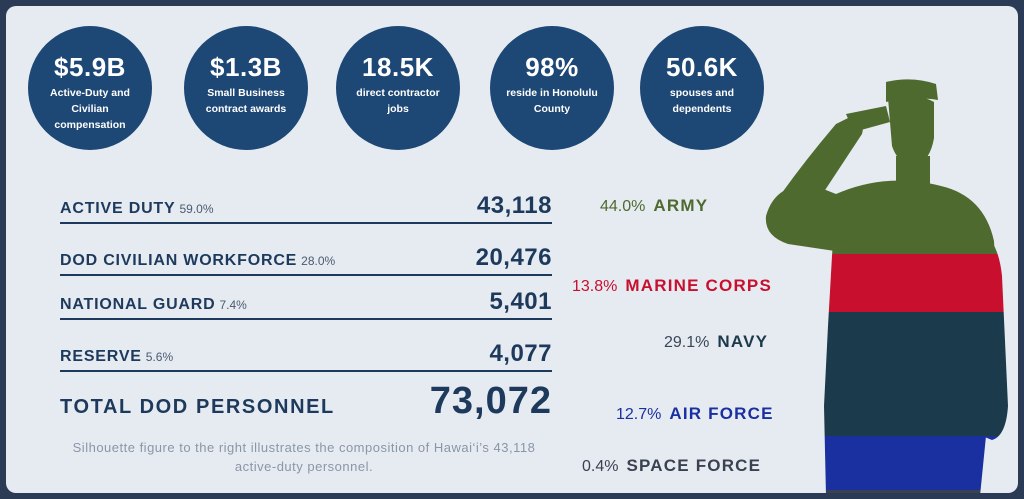  I want to click on row-value: 20,476, so click(513, 257).